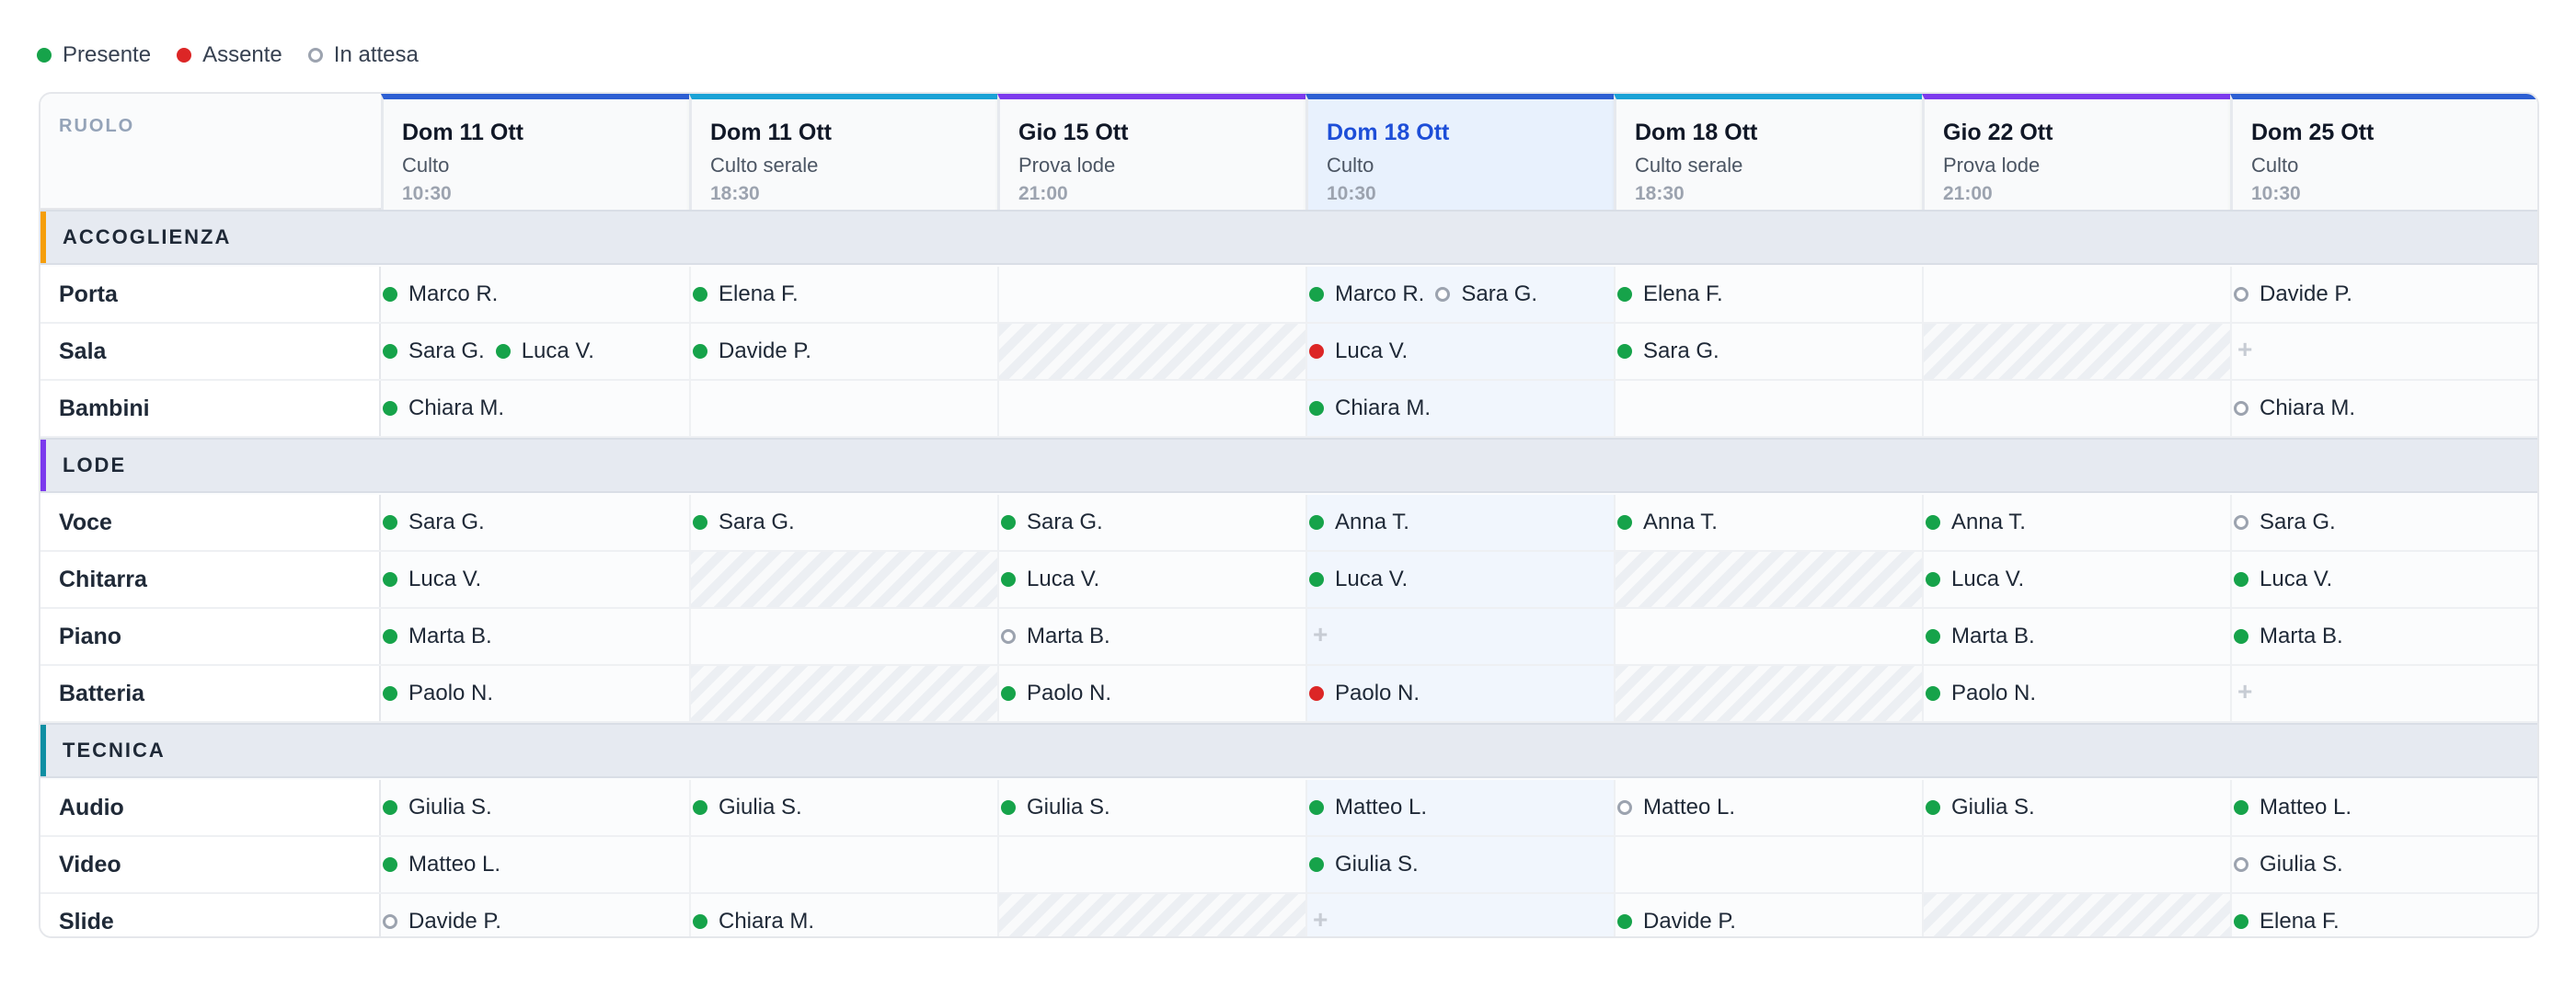 The width and height of the screenshot is (2576, 986). What do you see at coordinates (535, 294) in the screenshot?
I see `schedule-cell: Marco R.` at bounding box center [535, 294].